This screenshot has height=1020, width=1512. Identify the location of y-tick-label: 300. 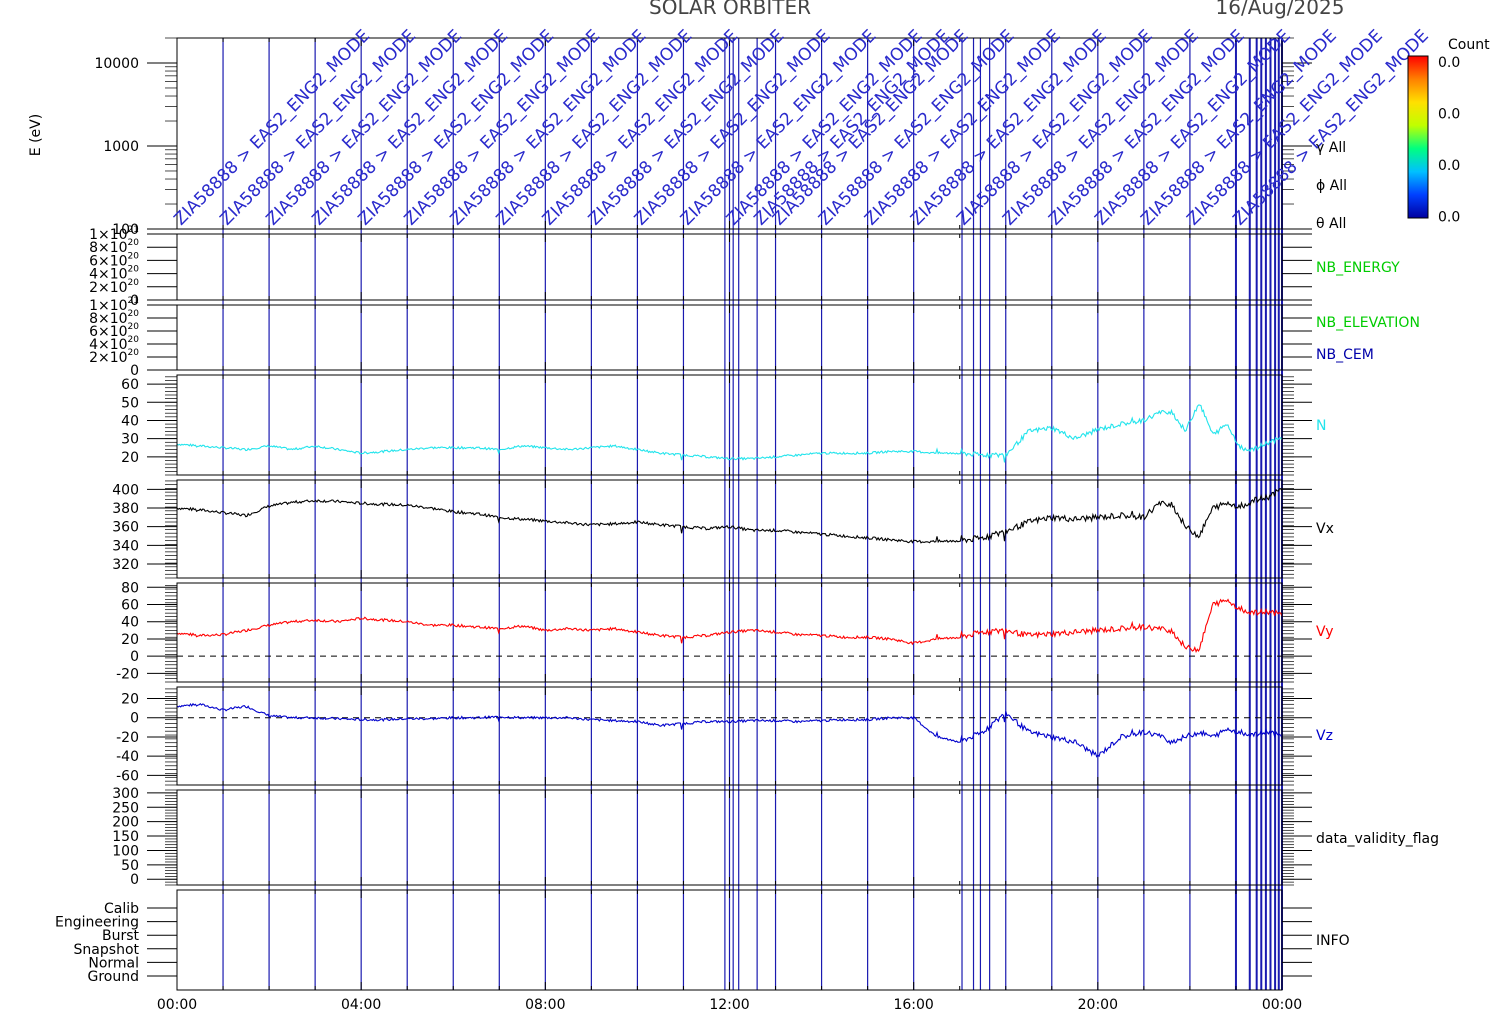
(125, 794).